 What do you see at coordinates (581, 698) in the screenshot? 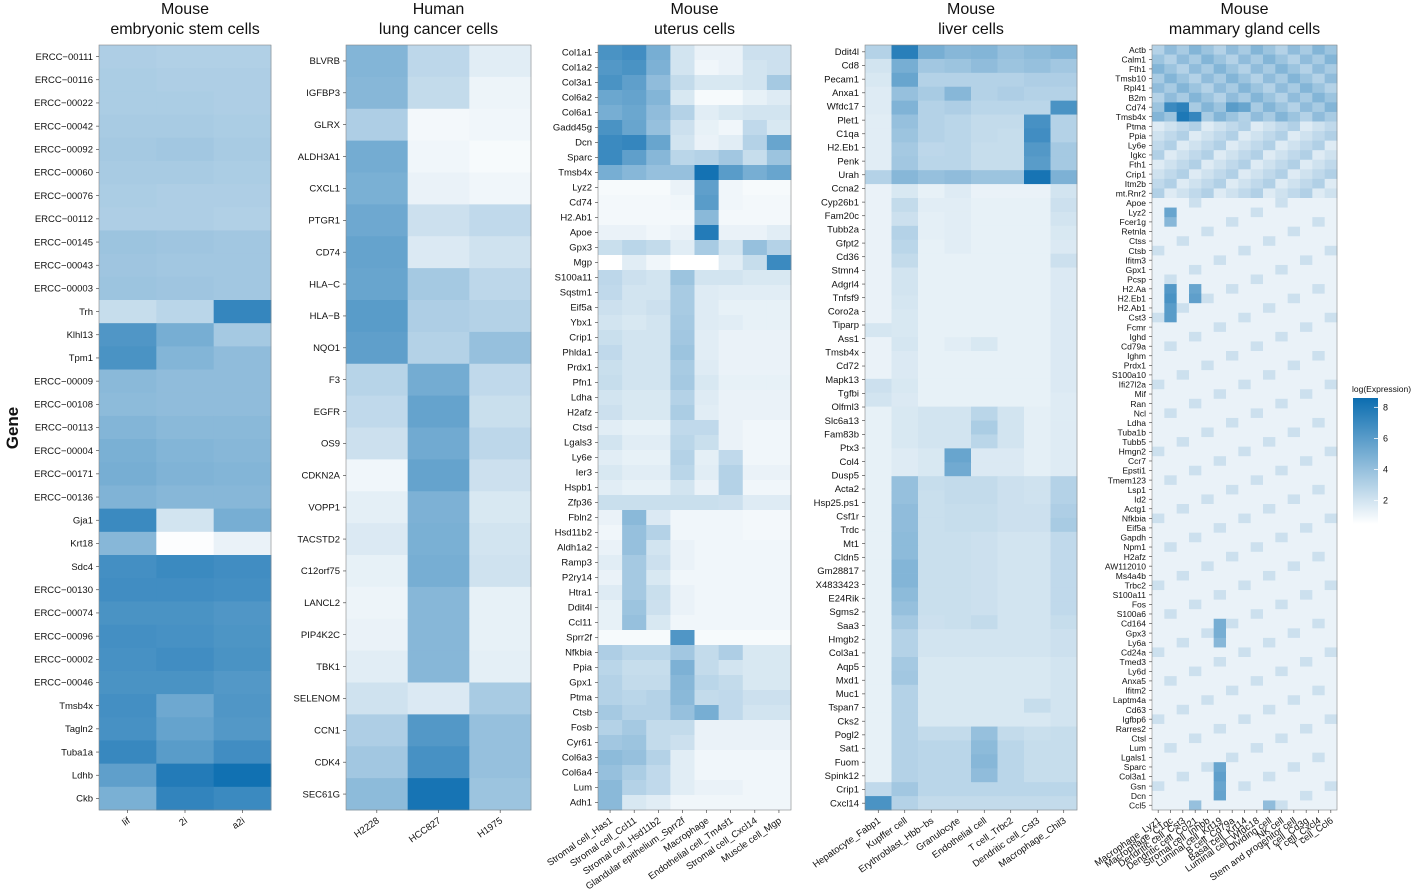
I see `row-label: Ptma` at bounding box center [581, 698].